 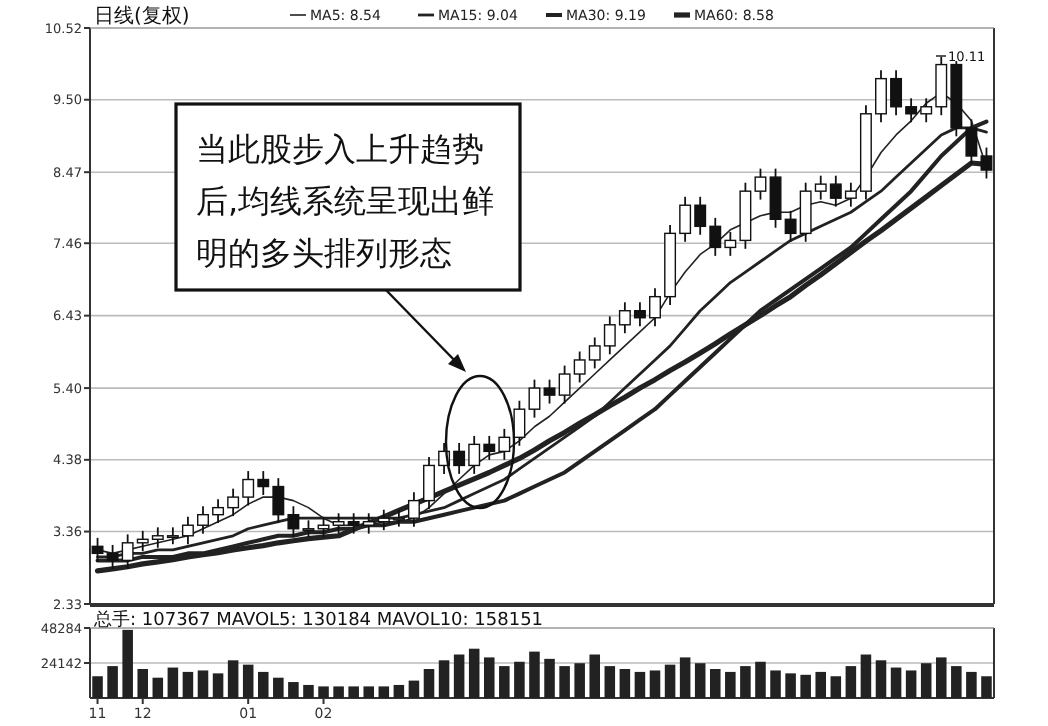 What do you see at coordinates (142, 16) in the screenshot?
I see `chart-title: 日线(复权)` at bounding box center [142, 16].